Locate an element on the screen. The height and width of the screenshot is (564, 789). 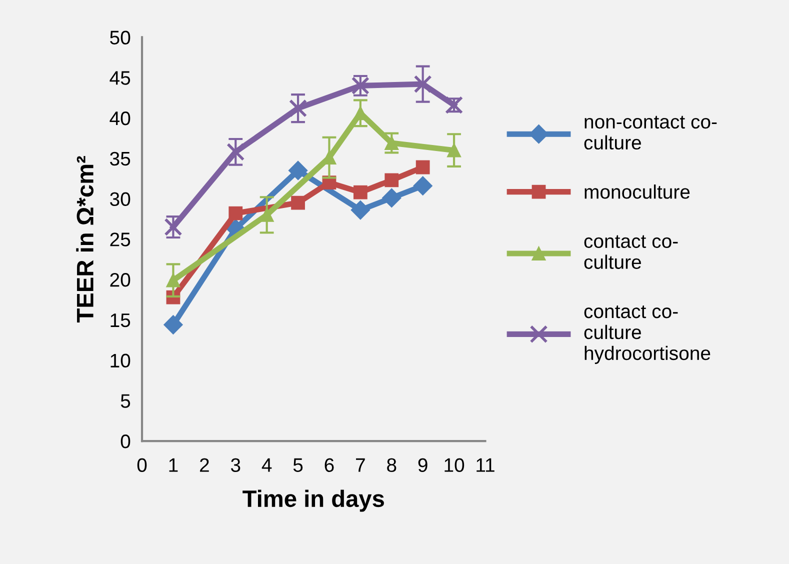
x-tick-label: 2 is located at coordinates (204, 465).